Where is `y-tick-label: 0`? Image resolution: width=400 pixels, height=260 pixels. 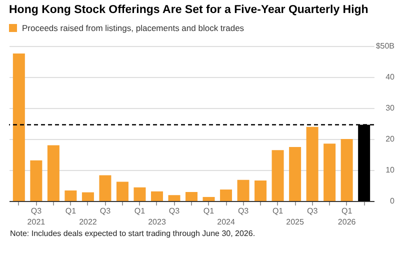 y-tick-label: 0 is located at coordinates (393, 201).